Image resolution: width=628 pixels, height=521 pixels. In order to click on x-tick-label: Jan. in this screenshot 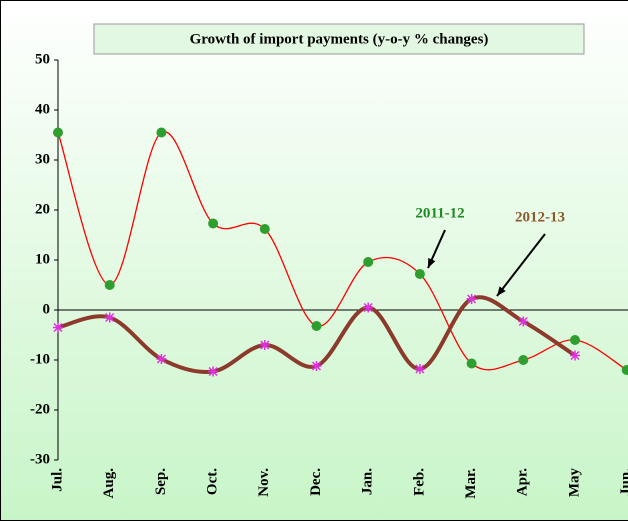, I will do `click(368, 481)`.